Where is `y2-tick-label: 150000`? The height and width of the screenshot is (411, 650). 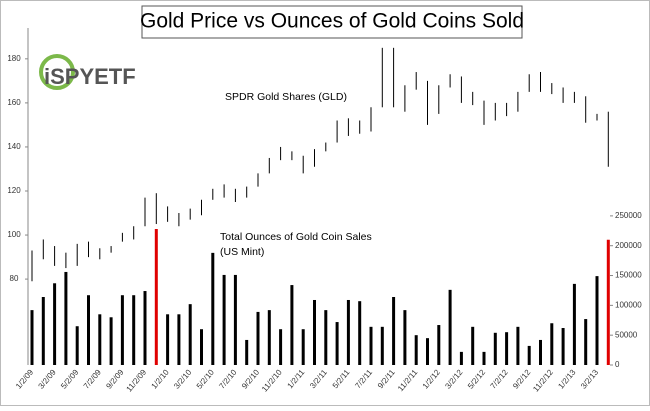 y2-tick-label: 150000 is located at coordinates (628, 275).